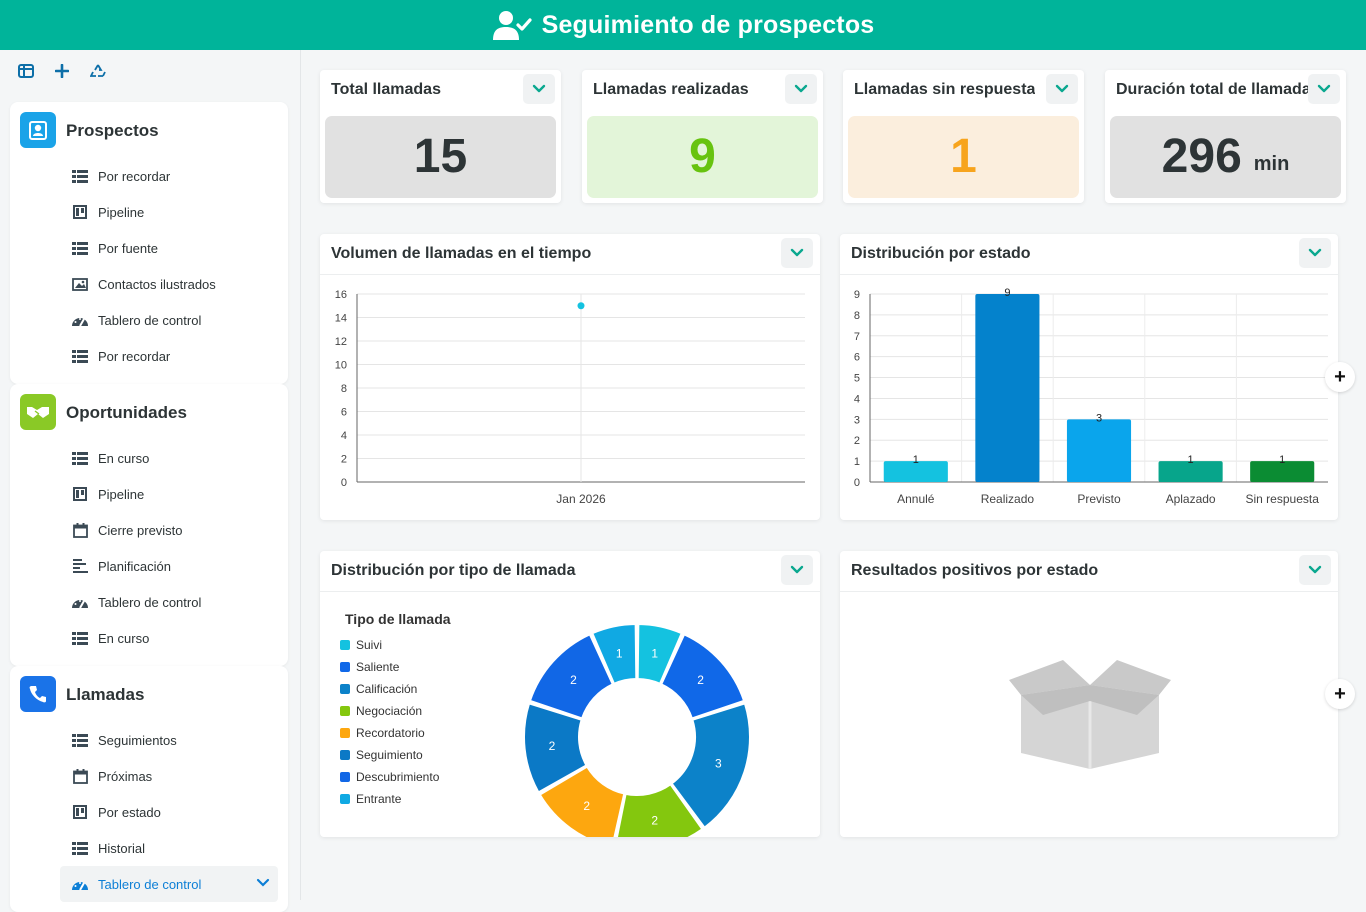  I want to click on kpi-card: Llamadas realizadas 9, so click(702, 136).